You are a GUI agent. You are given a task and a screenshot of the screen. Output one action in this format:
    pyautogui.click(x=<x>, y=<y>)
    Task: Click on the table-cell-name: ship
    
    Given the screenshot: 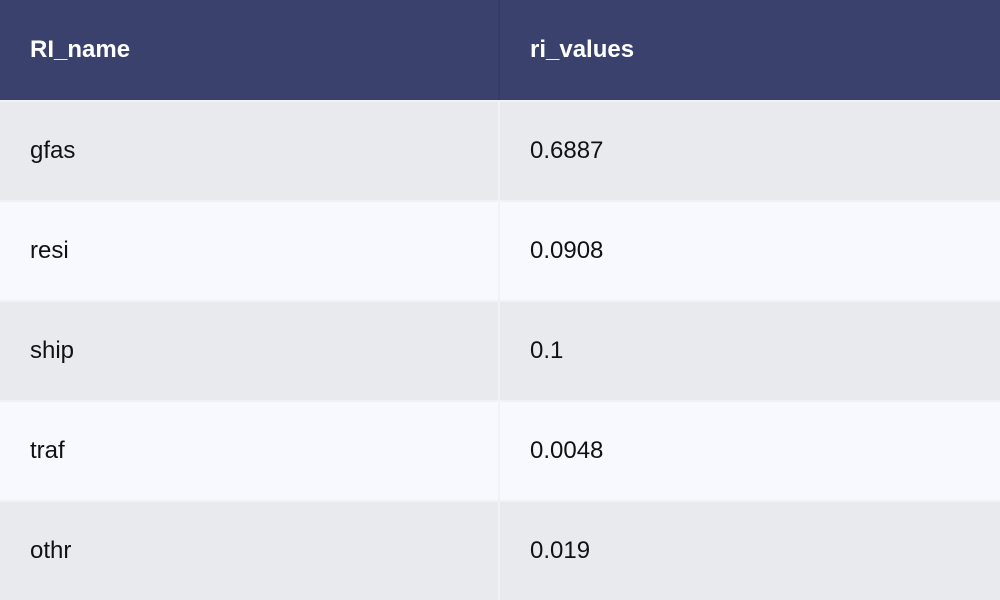 What is the action you would take?
    pyautogui.click(x=250, y=350)
    